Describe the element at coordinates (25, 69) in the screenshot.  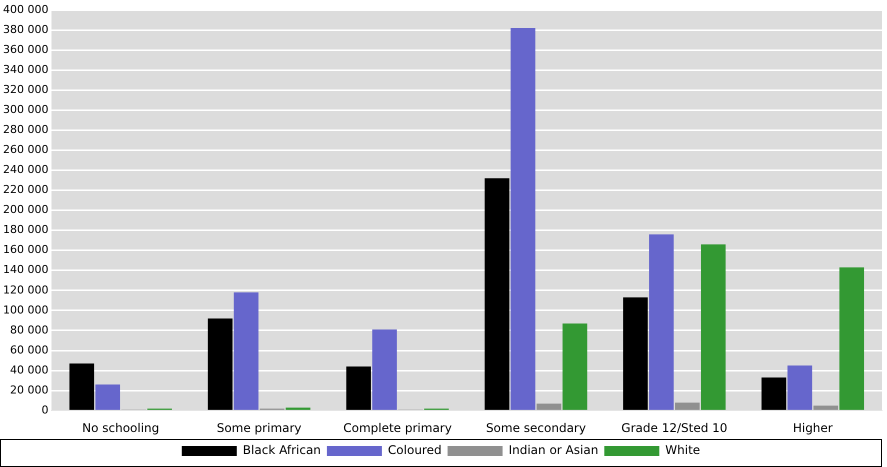
I see `y-tick-label: 340 000` at that location.